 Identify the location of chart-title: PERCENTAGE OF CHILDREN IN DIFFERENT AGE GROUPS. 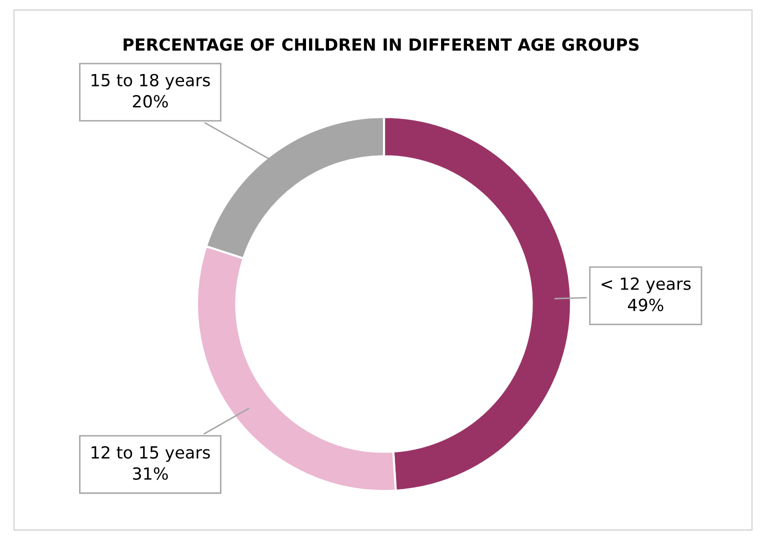
(381, 44).